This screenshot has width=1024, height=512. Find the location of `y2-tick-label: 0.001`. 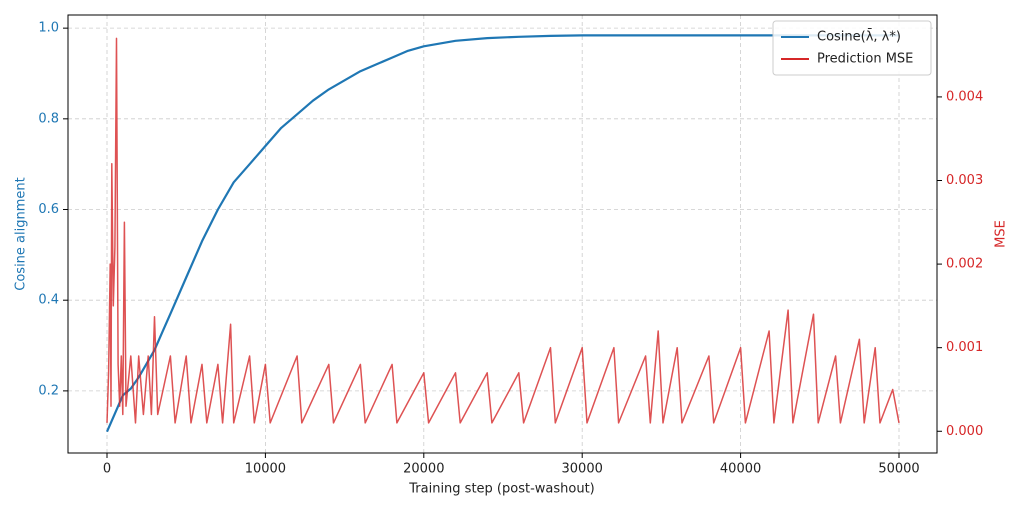

y2-tick-label: 0.001 is located at coordinates (964, 347).